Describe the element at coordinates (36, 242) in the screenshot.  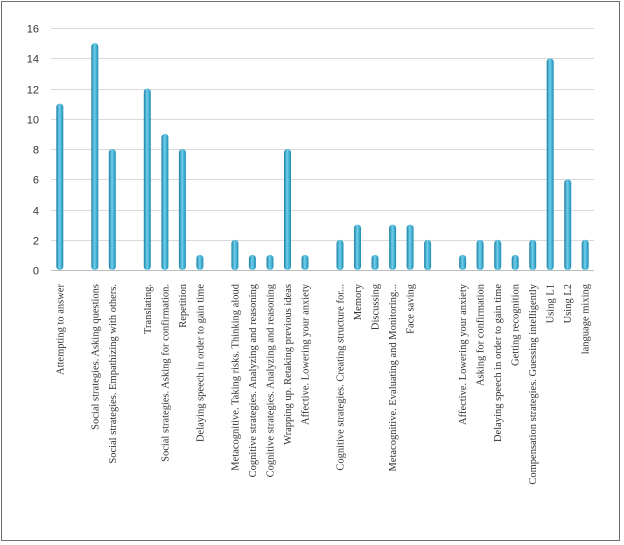
I see `y-tick-label: 2` at that location.